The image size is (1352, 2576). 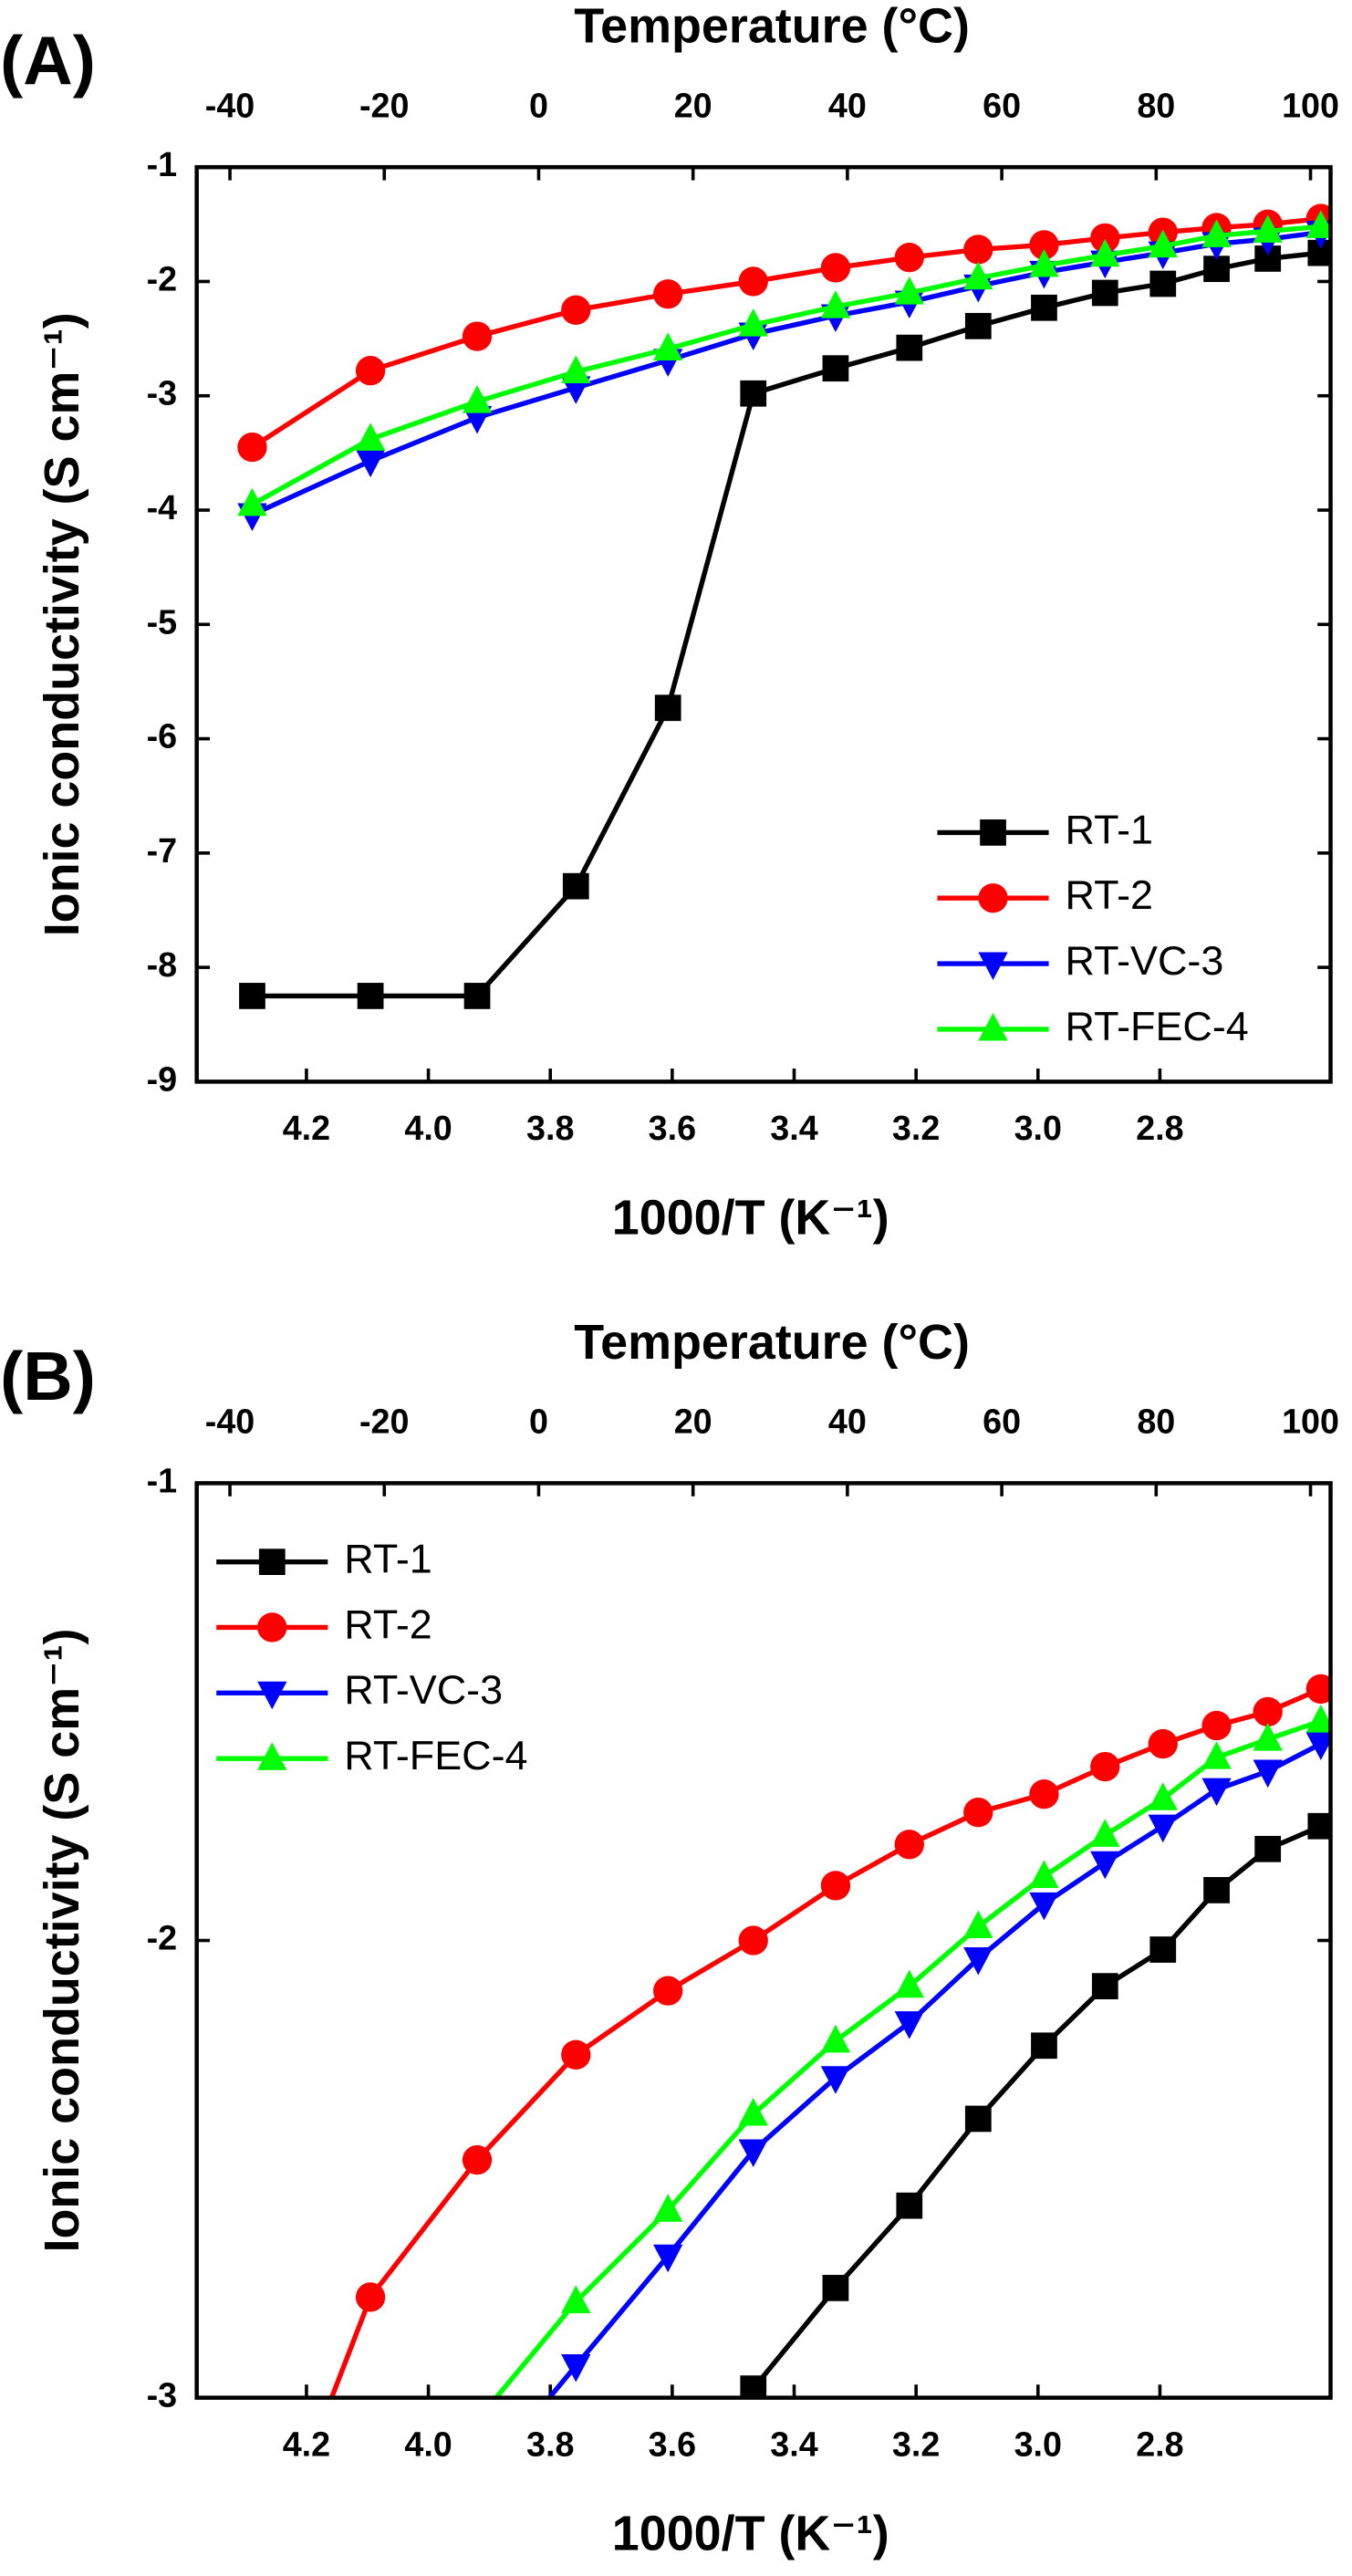 What do you see at coordinates (1002, 106) in the screenshot?
I see `x2-tick-label: 60` at bounding box center [1002, 106].